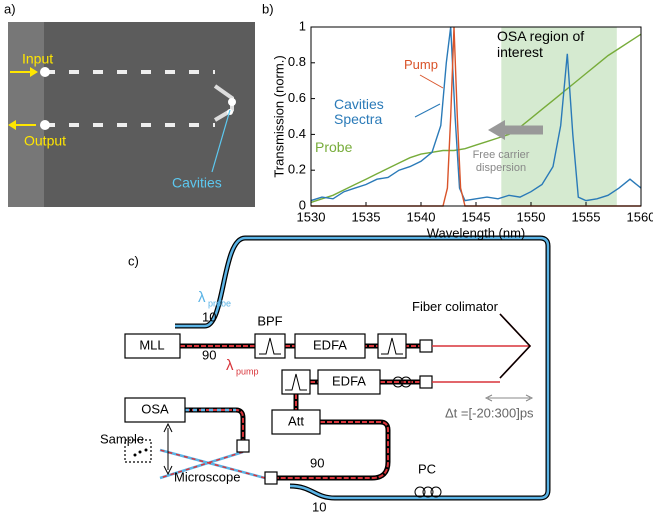  Describe the element at coordinates (296, 420) in the screenshot. I see `component-label: Att` at that location.